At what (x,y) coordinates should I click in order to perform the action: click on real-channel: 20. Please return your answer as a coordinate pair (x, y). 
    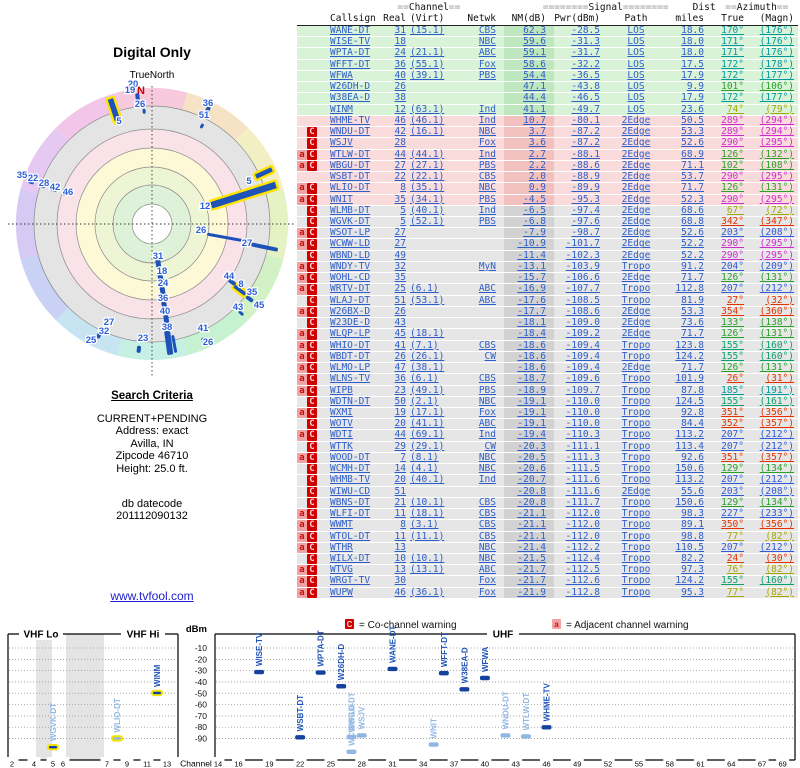
    Looking at the image, I should click on (400, 424).